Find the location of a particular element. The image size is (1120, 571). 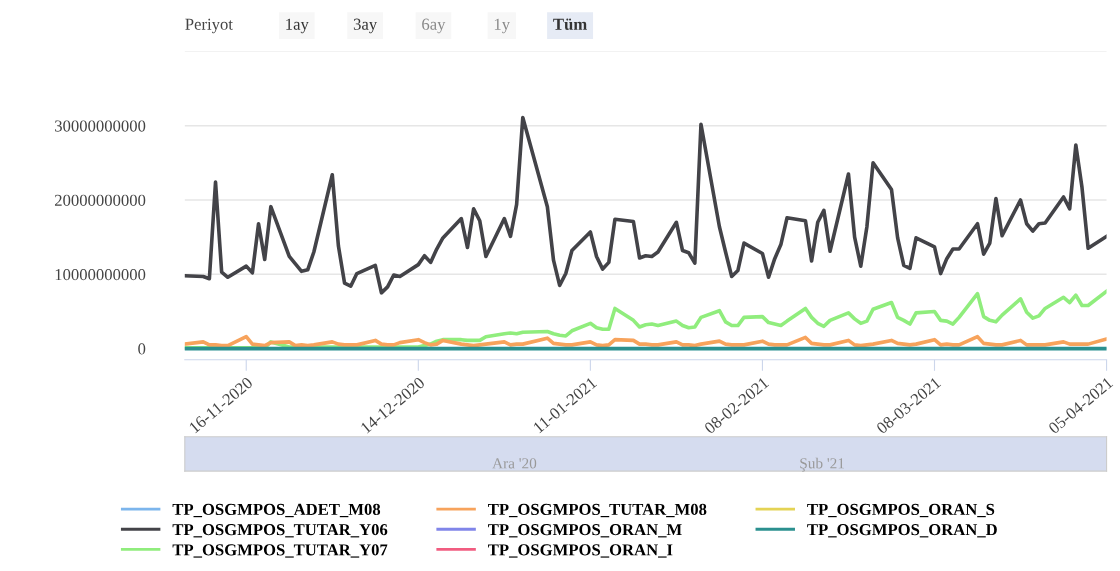

text: 3ay is located at coordinates (365, 26).